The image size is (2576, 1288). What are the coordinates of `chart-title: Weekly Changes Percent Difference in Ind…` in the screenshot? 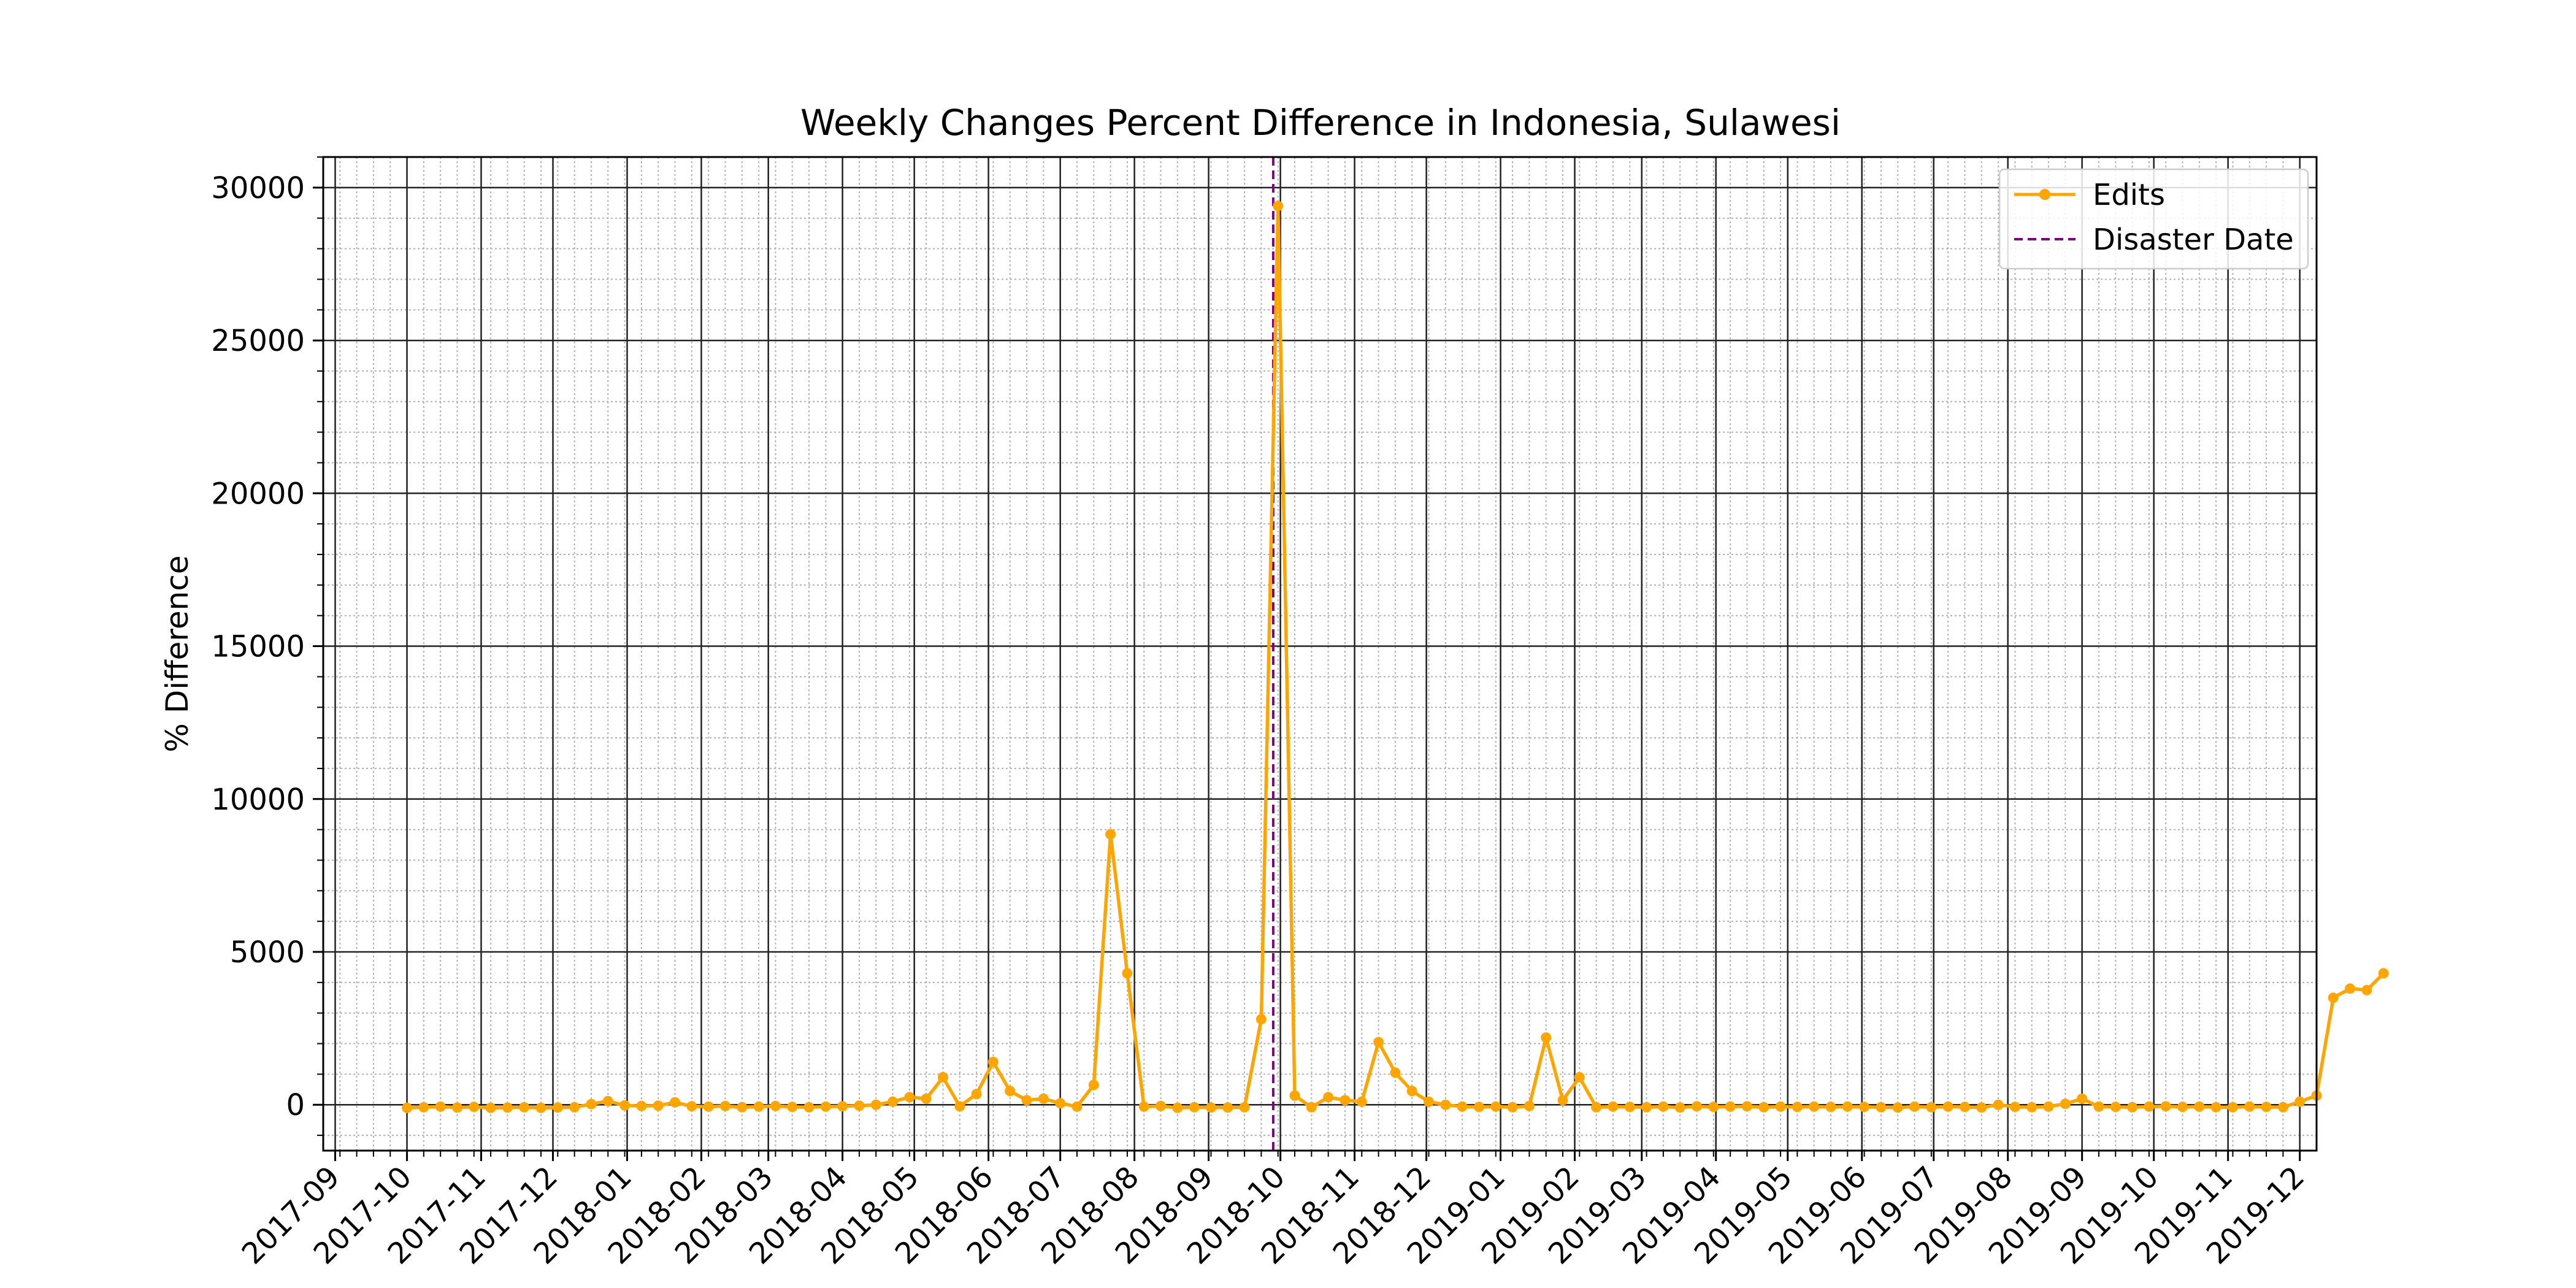 It's located at (1320, 123).